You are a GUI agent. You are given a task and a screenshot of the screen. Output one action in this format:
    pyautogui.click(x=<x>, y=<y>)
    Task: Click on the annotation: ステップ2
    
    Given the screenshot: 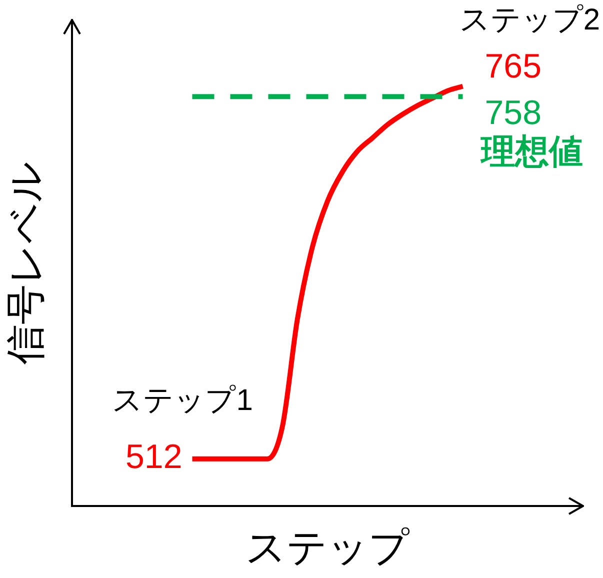 What is the action you would take?
    pyautogui.click(x=529, y=19)
    